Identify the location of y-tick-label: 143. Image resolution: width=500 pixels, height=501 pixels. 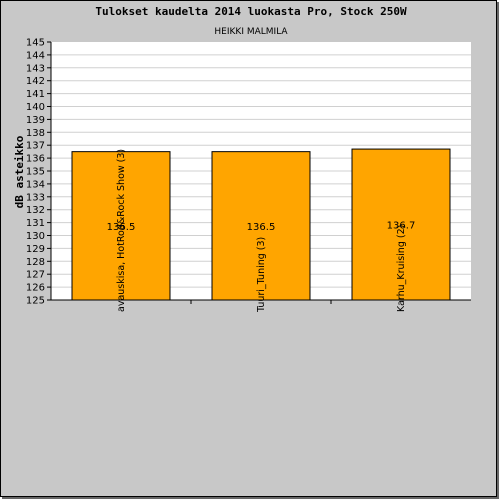
(35, 68).